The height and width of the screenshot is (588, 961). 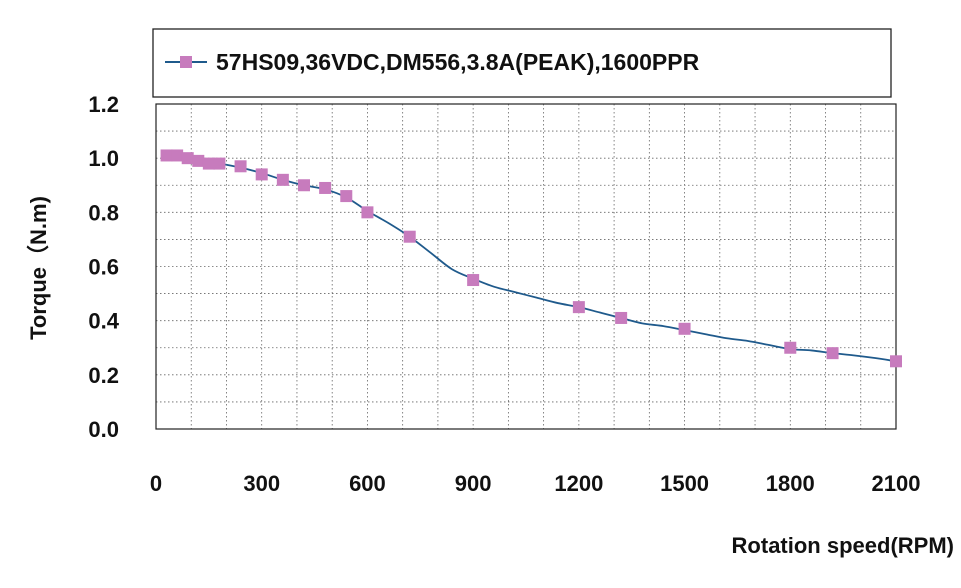 What do you see at coordinates (261, 483) in the screenshot?
I see `x-tick-label: 300` at bounding box center [261, 483].